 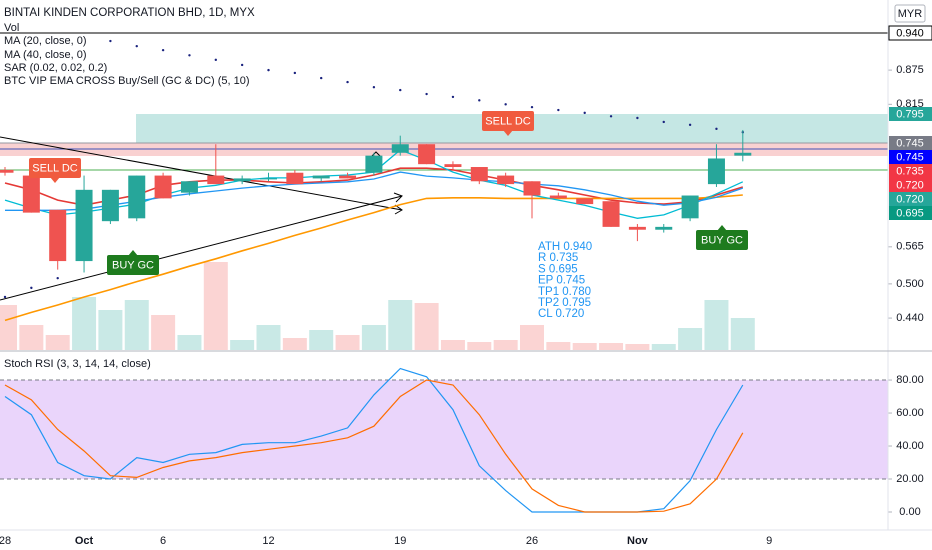 I want to click on price-tag-label: 0.695, so click(x=910, y=213).